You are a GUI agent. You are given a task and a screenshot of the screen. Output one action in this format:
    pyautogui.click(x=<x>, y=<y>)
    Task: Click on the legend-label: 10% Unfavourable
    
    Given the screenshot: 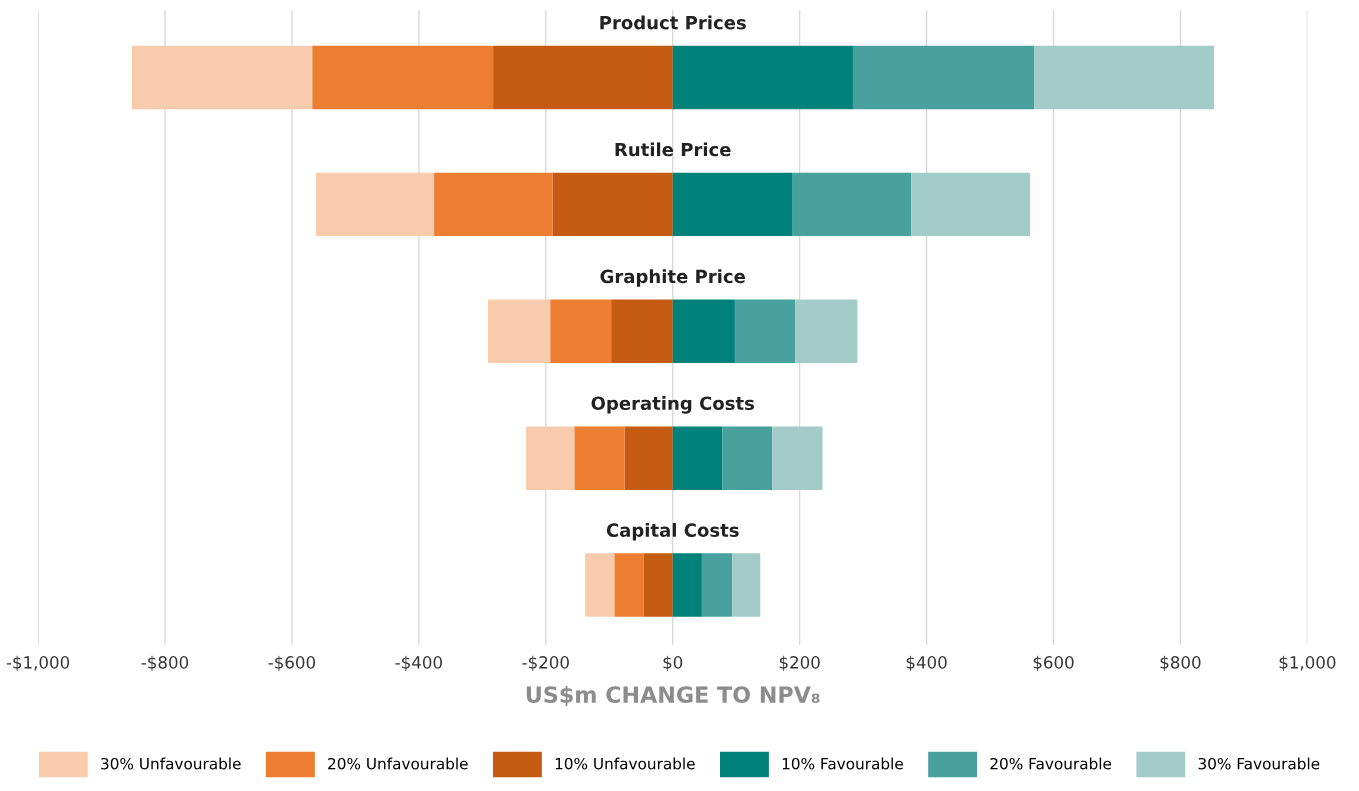 What is the action you would take?
    pyautogui.click(x=625, y=763)
    